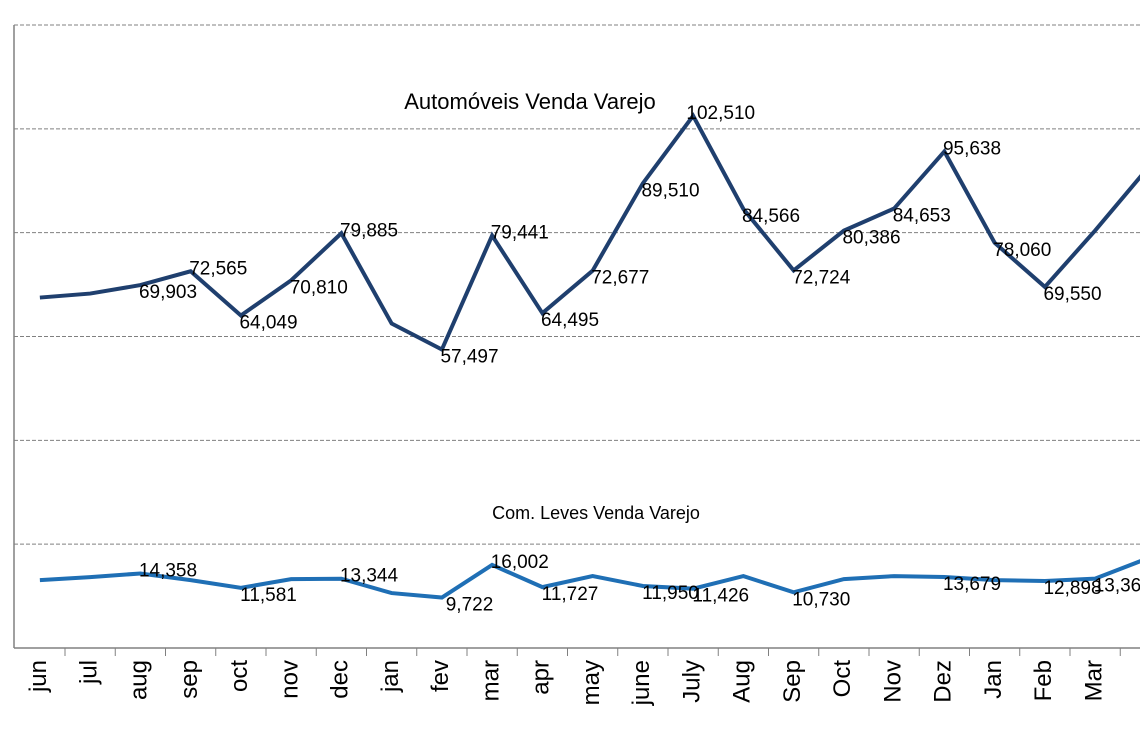  What do you see at coordinates (1072, 588) in the screenshot?
I see `data-label: 12,898` at bounding box center [1072, 588].